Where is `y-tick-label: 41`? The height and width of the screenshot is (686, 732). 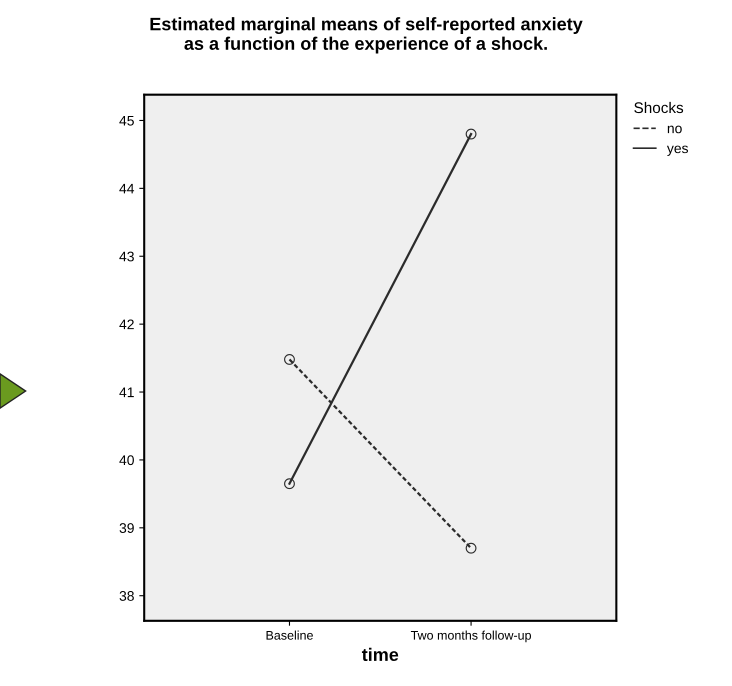 y-tick-label: 41 is located at coordinates (126, 393).